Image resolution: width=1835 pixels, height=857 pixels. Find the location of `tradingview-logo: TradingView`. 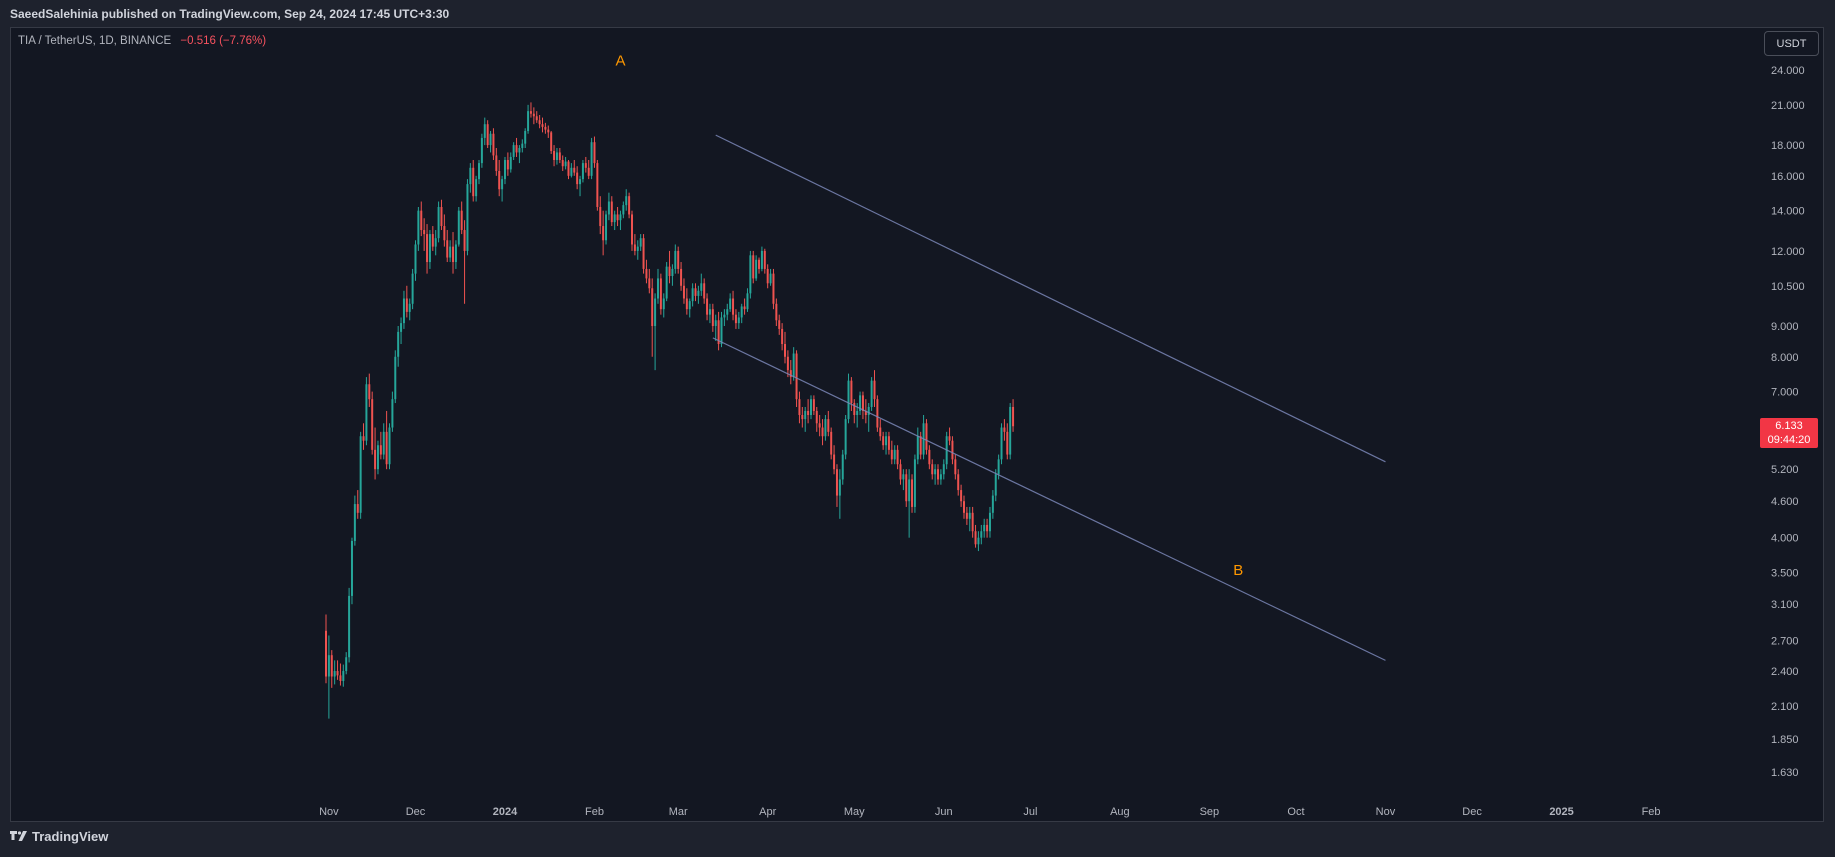

tradingview-logo: TradingView is located at coordinates (59, 836).